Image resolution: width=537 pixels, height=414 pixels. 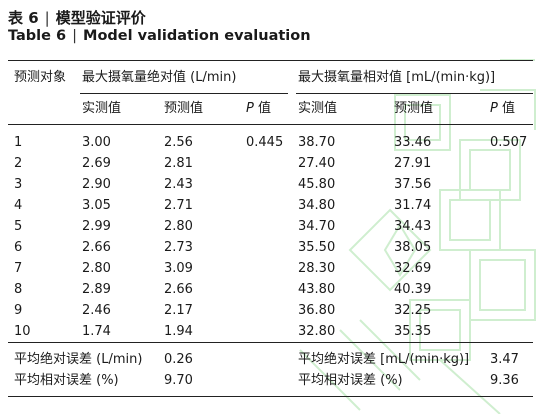 I want to click on abs-group-underline, so click(x=184, y=93).